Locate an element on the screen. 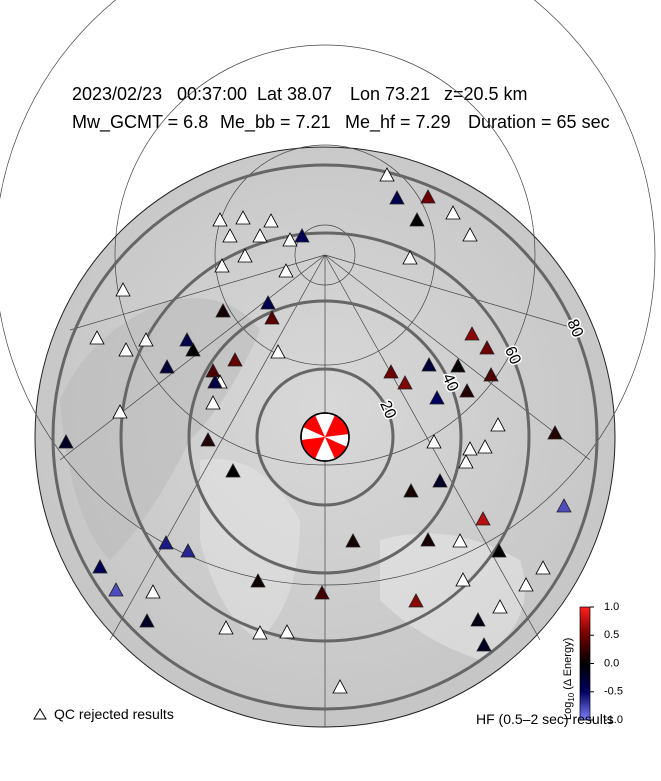 This screenshot has height=781, width=661. focal-mechanism is located at coordinates (325, 437).